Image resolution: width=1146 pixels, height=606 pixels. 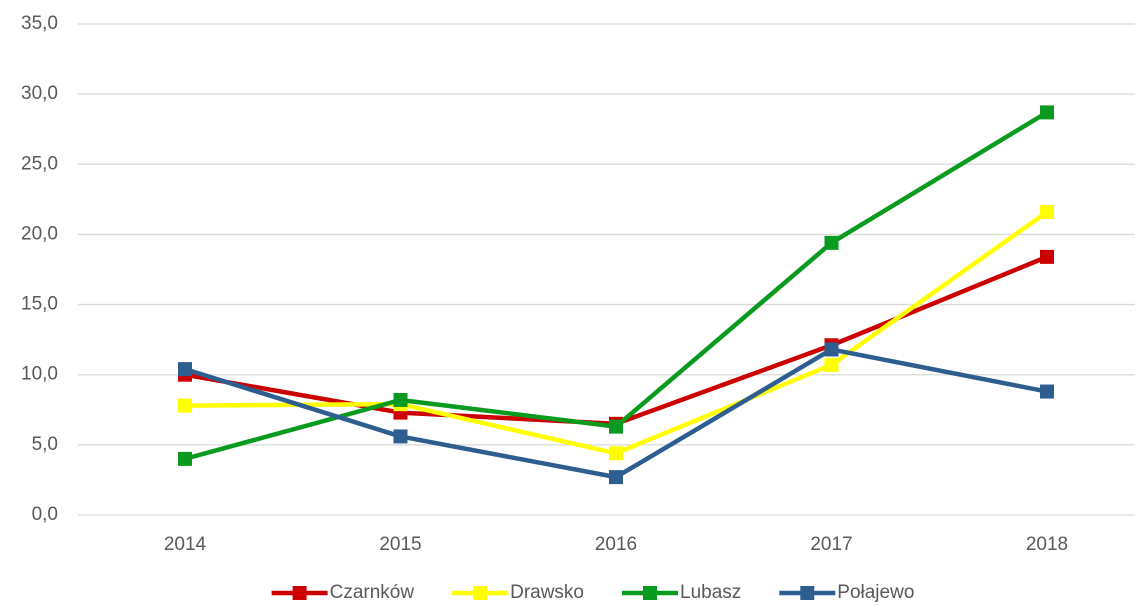 I want to click on y-tick-label: 0,0, so click(x=45, y=514).